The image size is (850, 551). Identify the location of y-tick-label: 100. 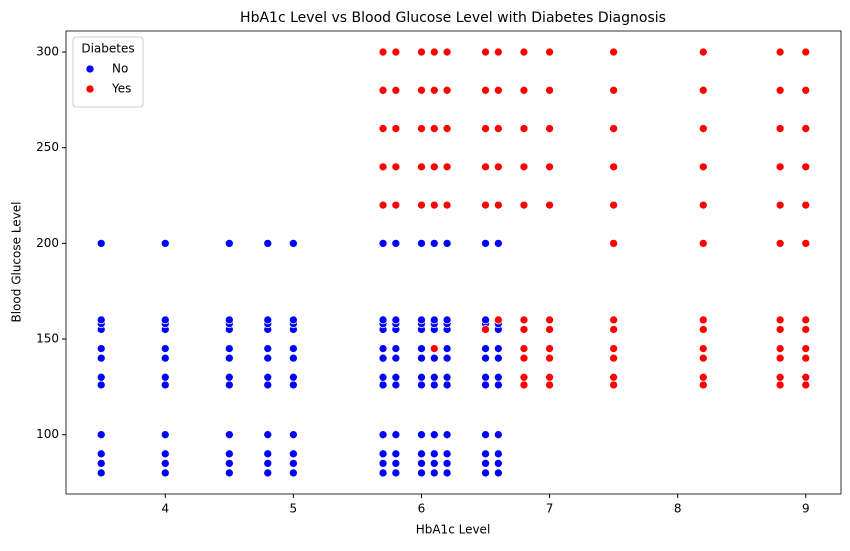
(47, 434).